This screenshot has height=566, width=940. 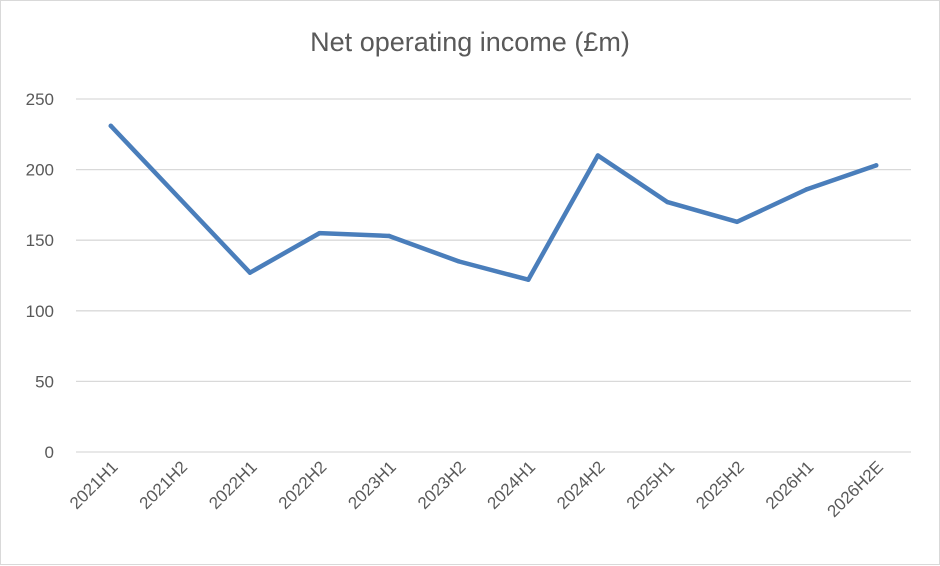 What do you see at coordinates (40, 99) in the screenshot?
I see `y-tick-label: 250` at bounding box center [40, 99].